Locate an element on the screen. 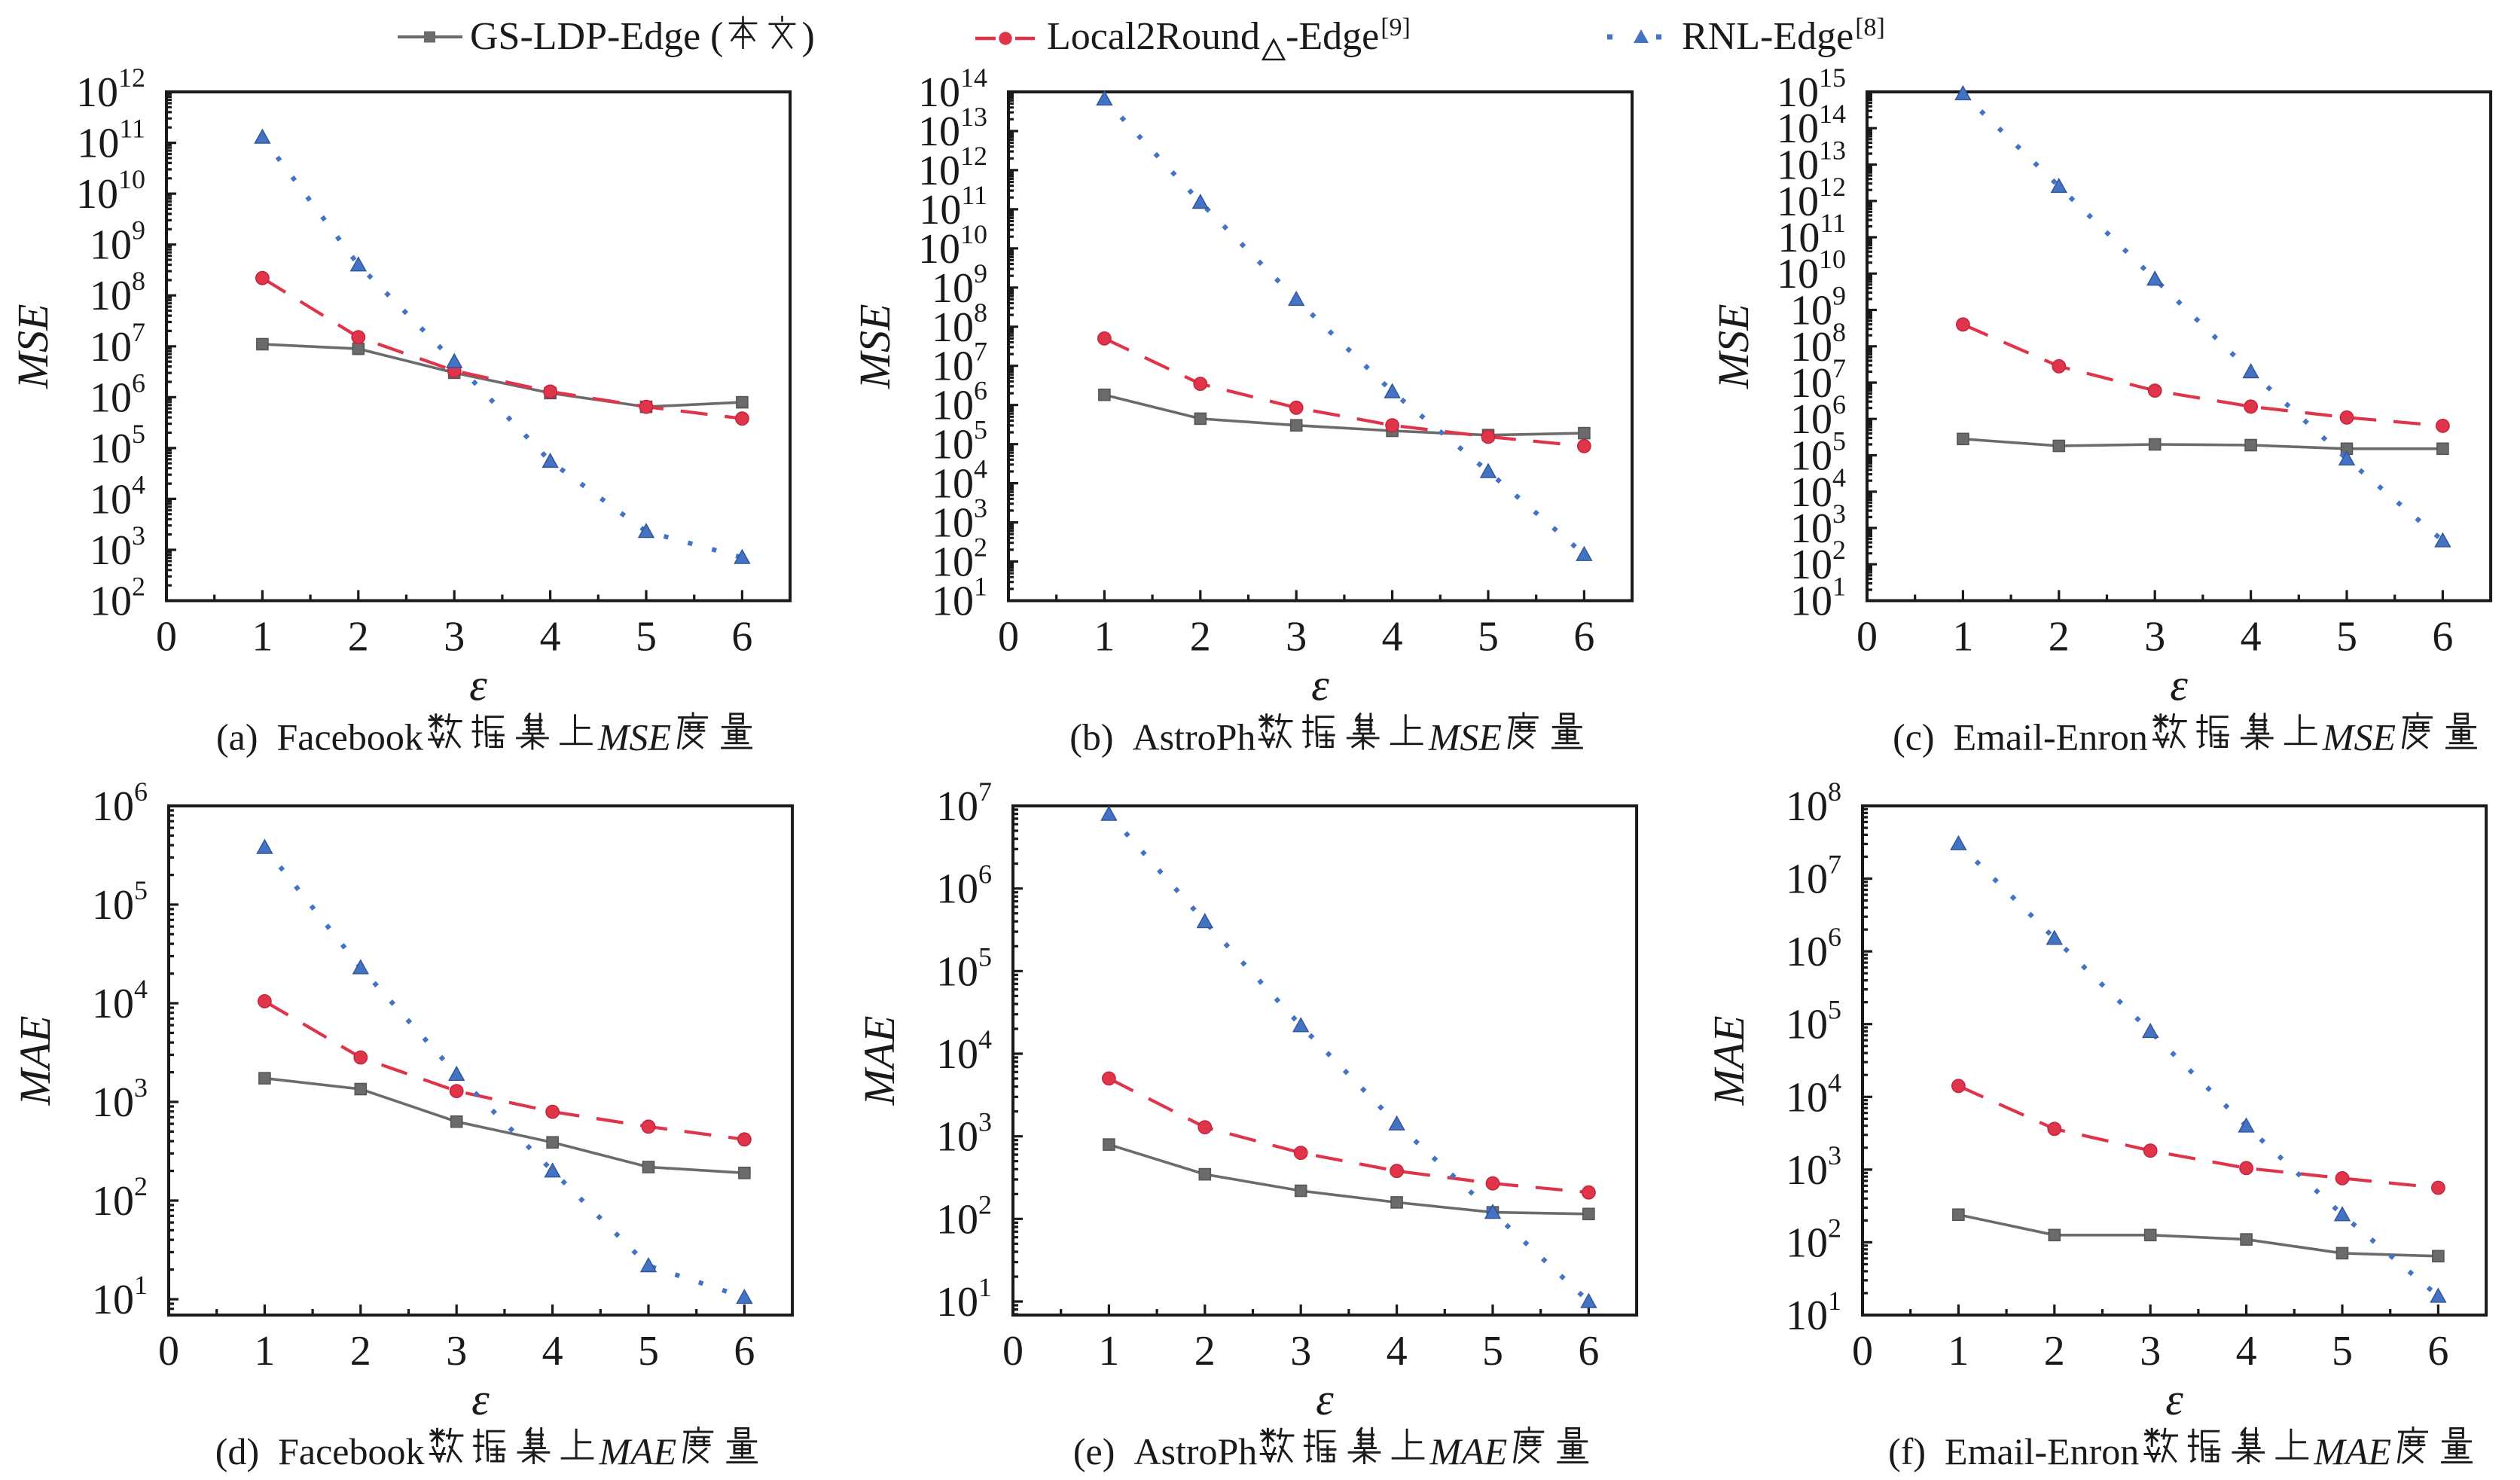 The image size is (2520, 1480). svg-text: (b) AstroPh is located at coordinates (1162, 737).